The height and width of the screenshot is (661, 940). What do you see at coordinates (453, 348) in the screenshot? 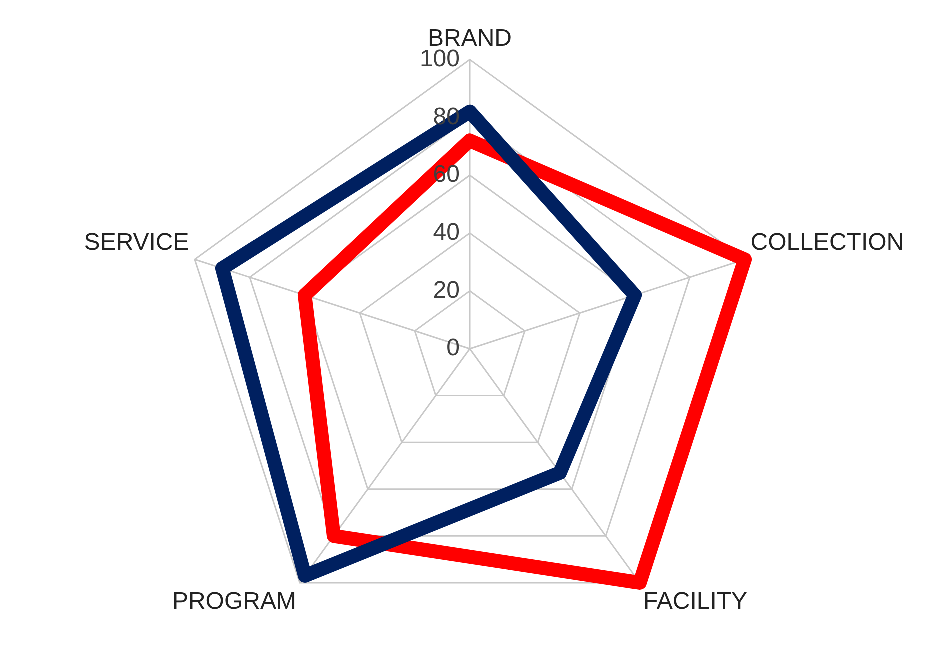
I see `y-tick-label: 0` at bounding box center [453, 348].